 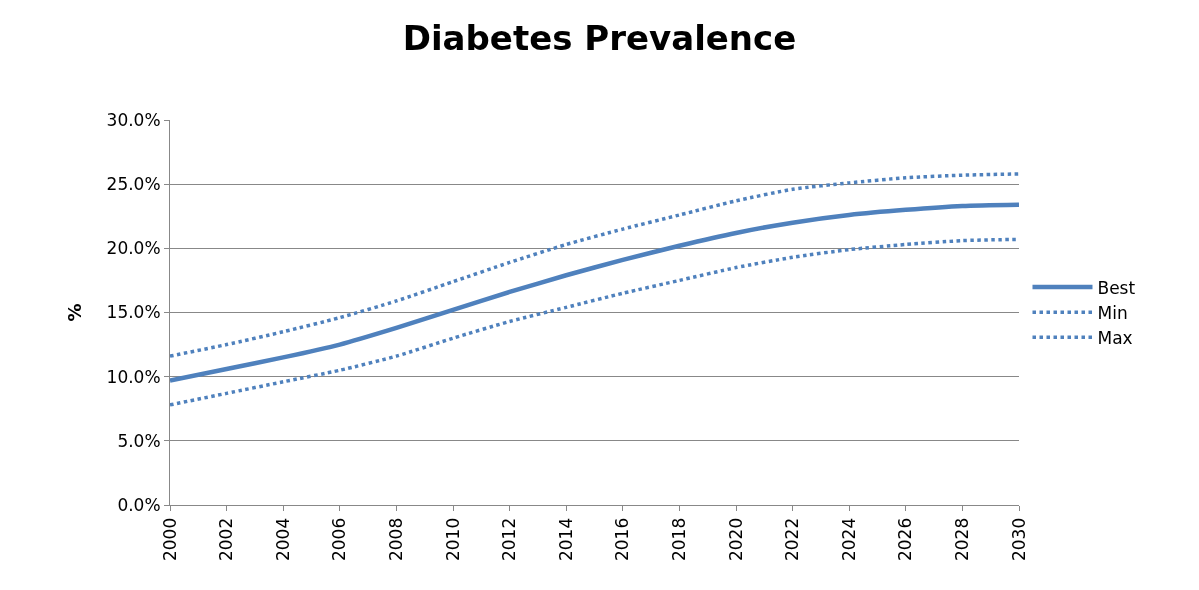 I want to click on x-tick-label: 2014, so click(x=565, y=539).